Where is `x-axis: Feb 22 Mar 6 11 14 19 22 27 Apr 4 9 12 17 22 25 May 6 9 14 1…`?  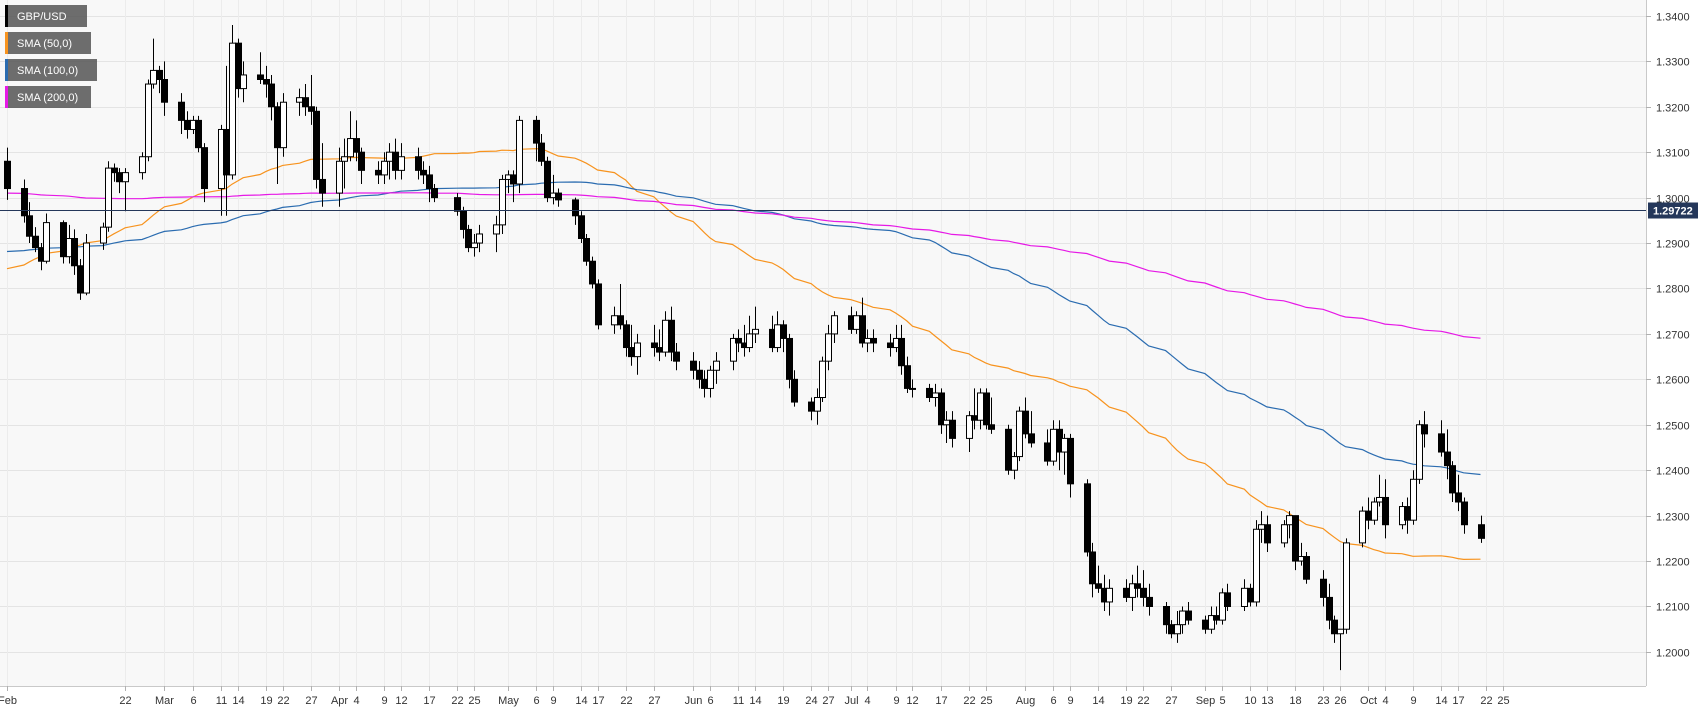
x-axis: Feb 22 Mar 6 11 14 19 22 27 Apr 4 9 12 17 22 25 May 6 9 14 1… is located at coordinates (755, 696).